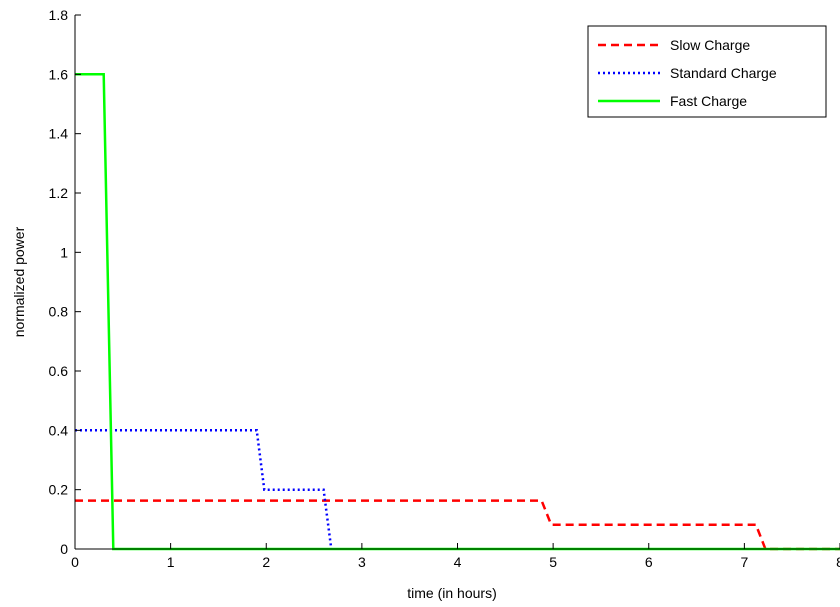 This screenshot has width=840, height=607. Describe the element at coordinates (59, 15) in the screenshot. I see `y-tick-label: 1.8` at that location.